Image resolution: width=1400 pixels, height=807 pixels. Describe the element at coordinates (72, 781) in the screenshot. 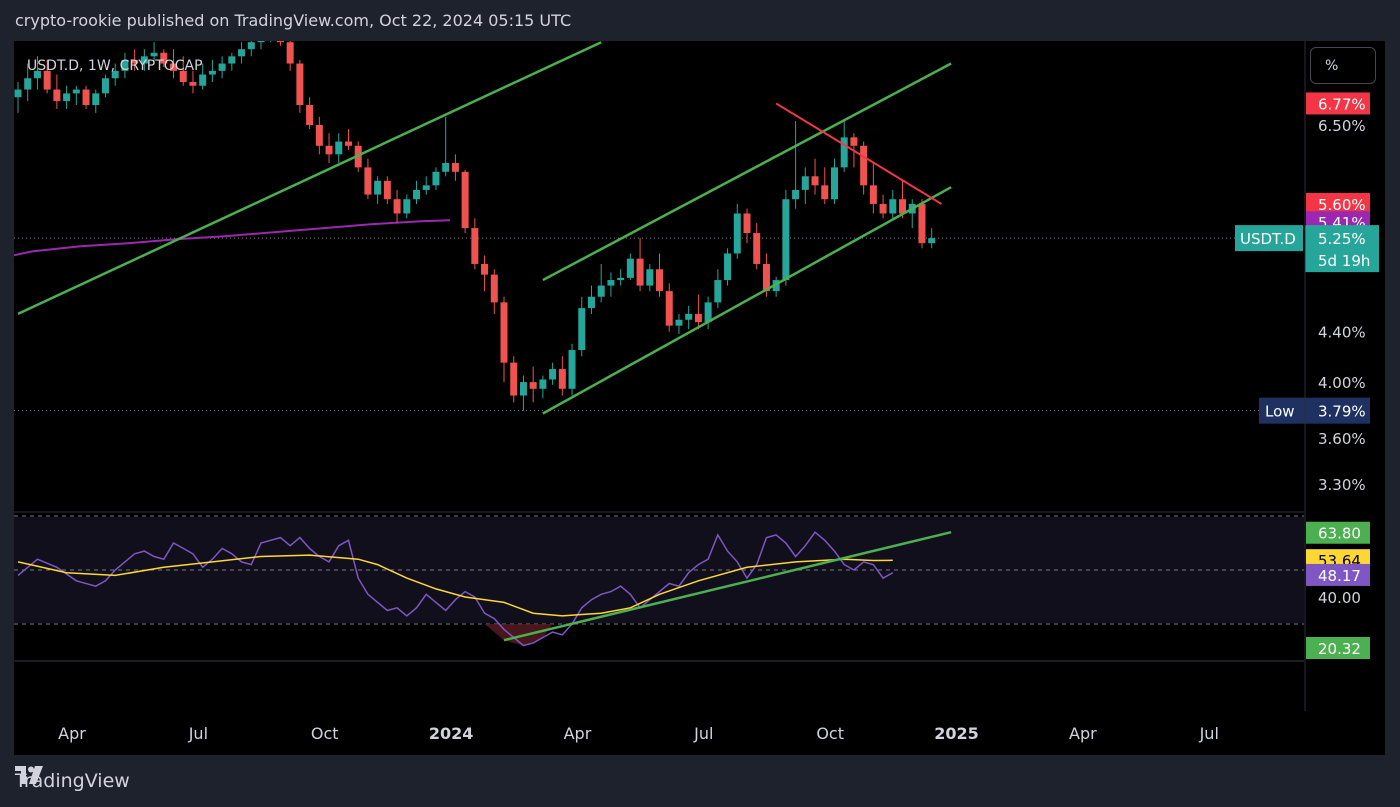

I see `tradingview-logo: TradingView` at that location.